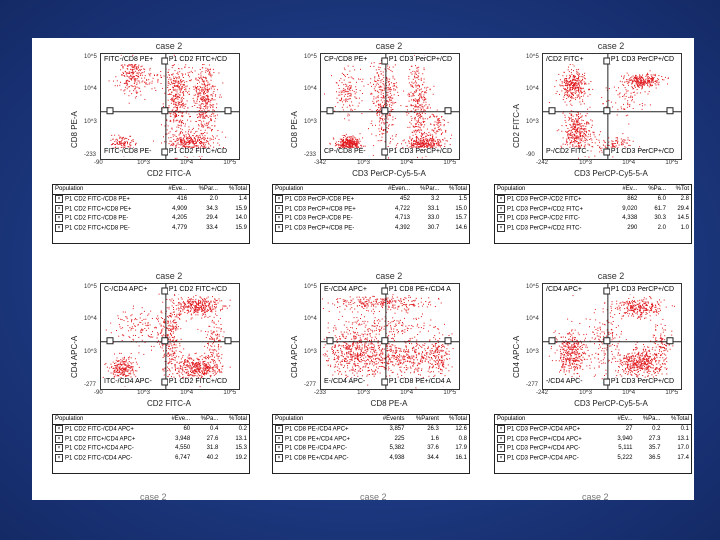  I want to click on stats-row: × P1 CD2 FITC+/CD8 PE- 4,779 33.4 15.9, so click(151, 228).